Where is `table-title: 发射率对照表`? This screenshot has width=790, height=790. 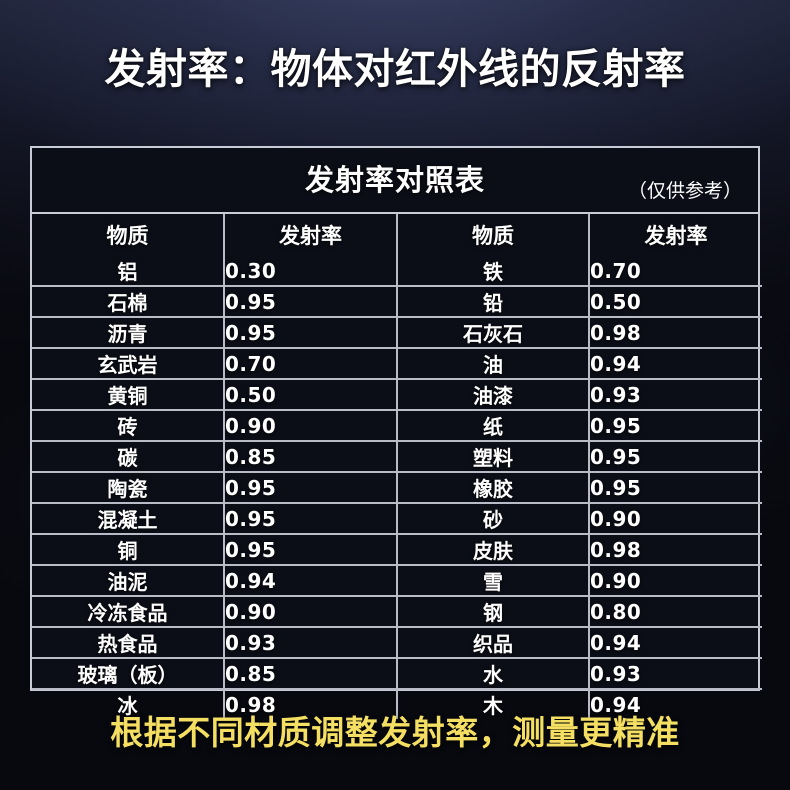 table-title: 发射率对照表 is located at coordinates (394, 180).